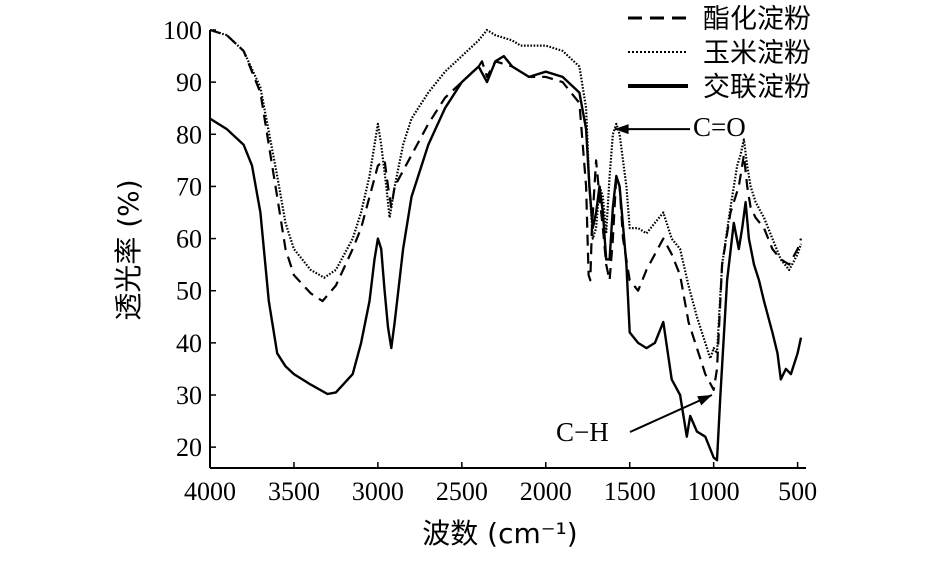  I want to click on legend: 酯化淀粉 玉米淀粉 交联淀粉, so click(719, 53).